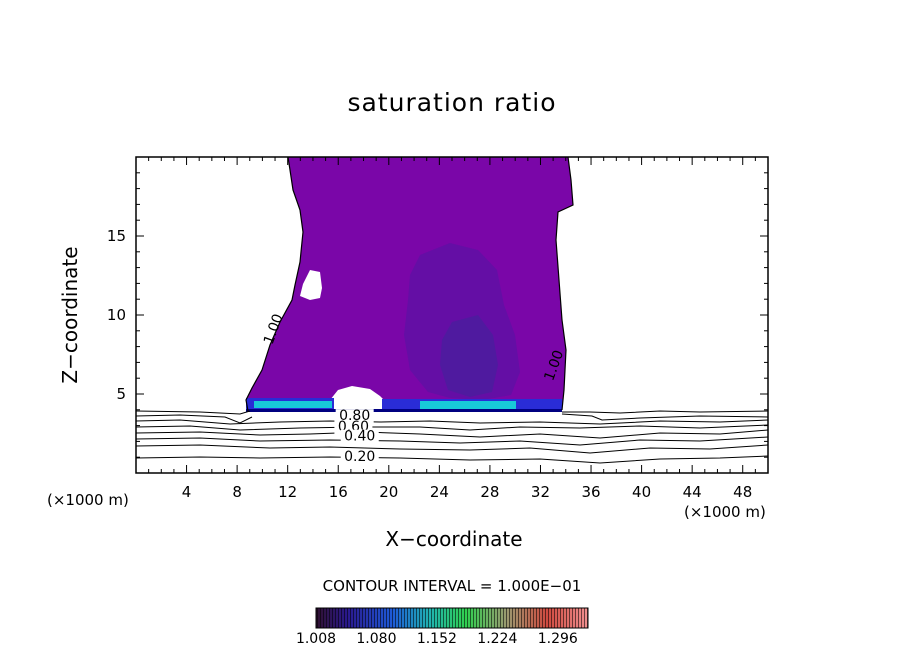 This screenshot has width=904, height=654. What do you see at coordinates (452, 102) in the screenshot?
I see `chart-title: saturation ratio` at bounding box center [452, 102].